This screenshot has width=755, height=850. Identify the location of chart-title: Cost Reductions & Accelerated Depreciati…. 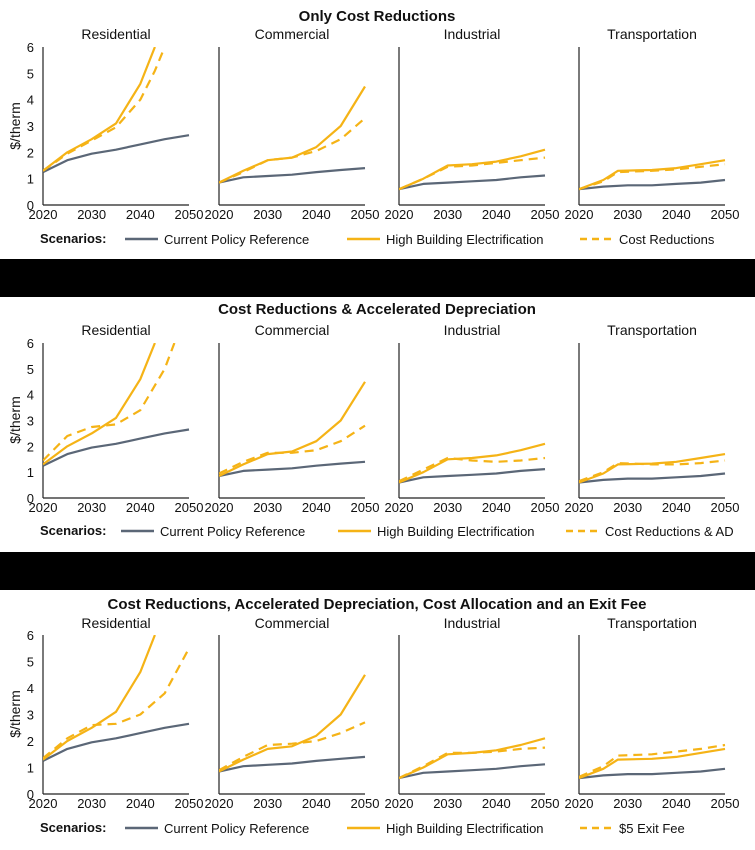
(377, 309).